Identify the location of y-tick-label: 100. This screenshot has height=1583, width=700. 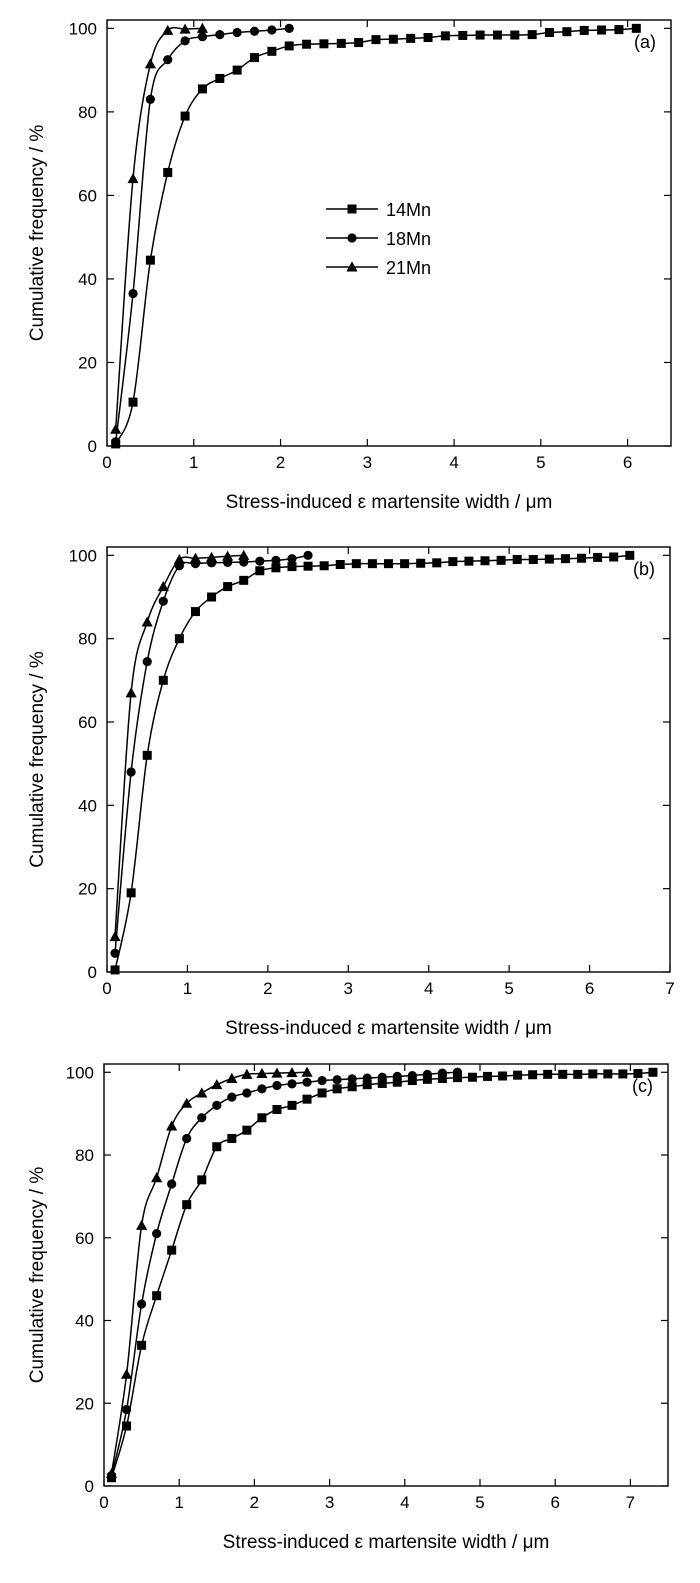
(83, 28).